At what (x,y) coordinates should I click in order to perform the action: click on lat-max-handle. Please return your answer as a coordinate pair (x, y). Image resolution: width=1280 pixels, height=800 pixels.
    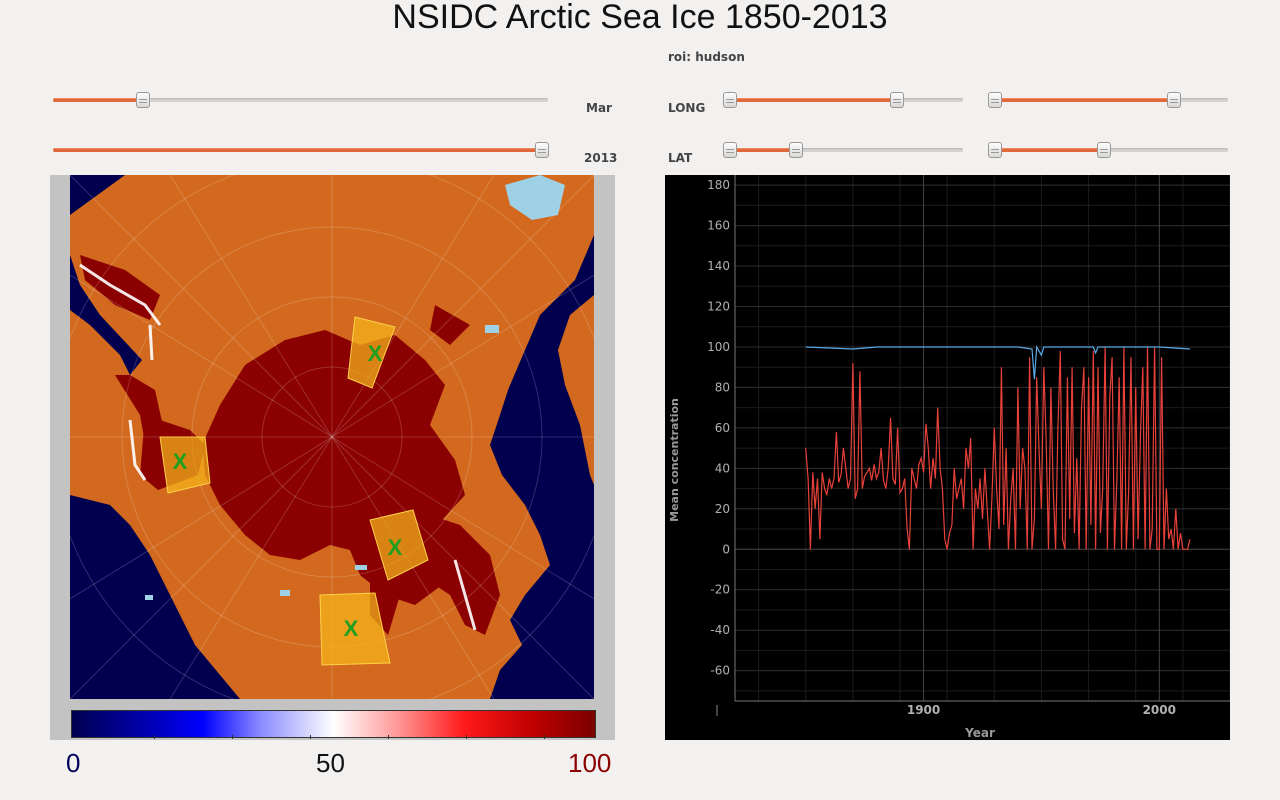
    Looking at the image, I should click on (796, 150).